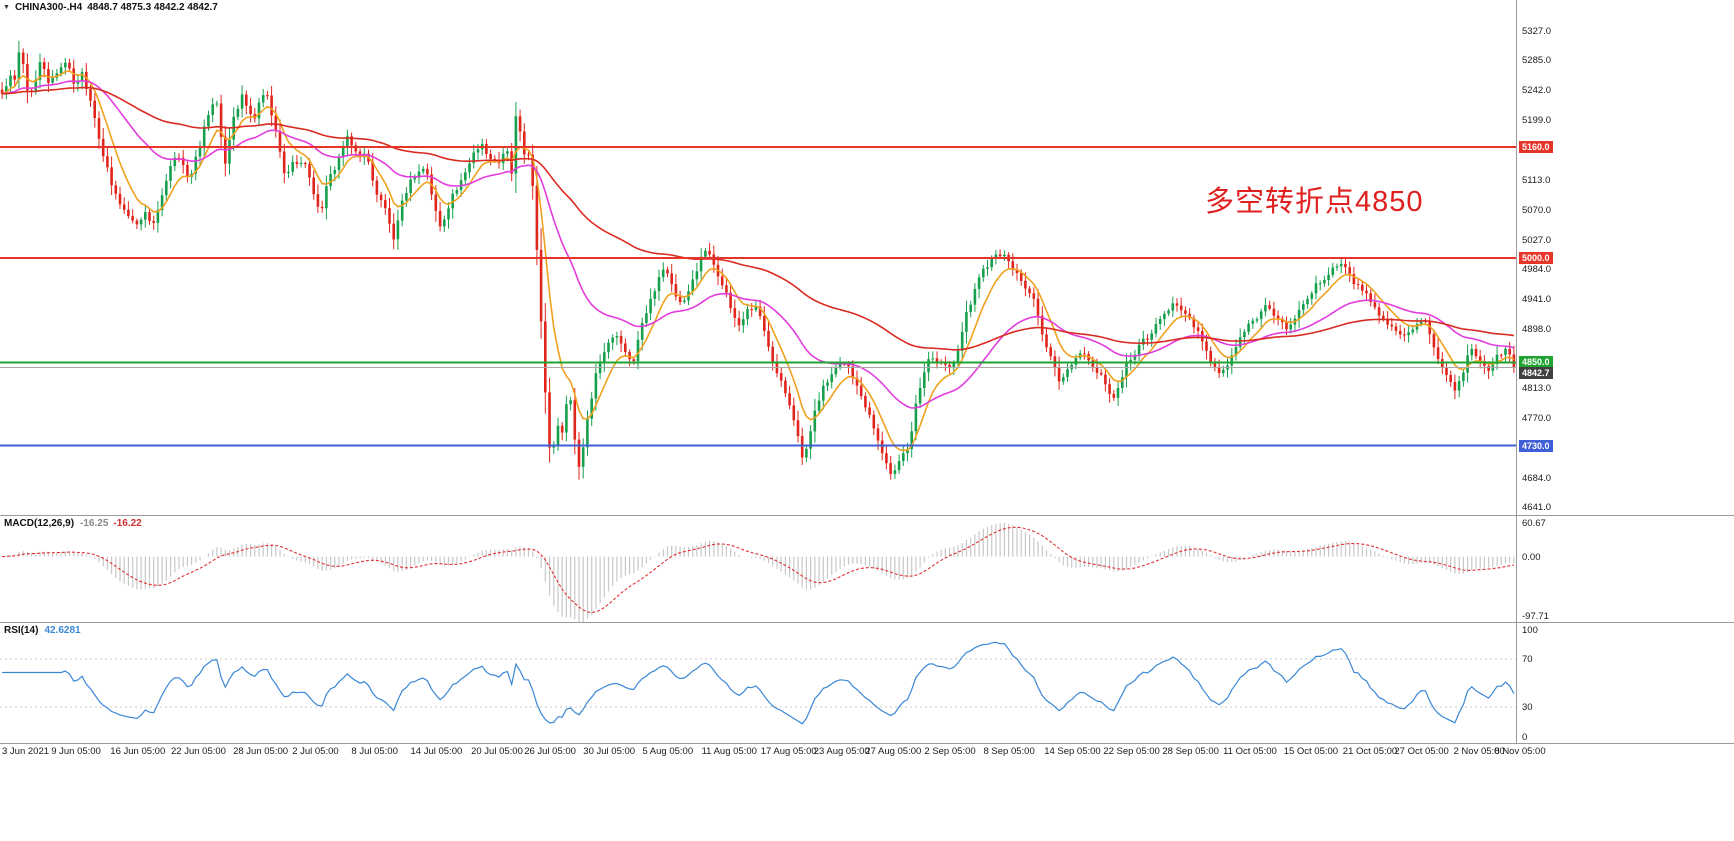 The width and height of the screenshot is (1734, 841). Describe the element at coordinates (6, 7) in the screenshot. I see `expand-arrow-icon: ▼` at that location.